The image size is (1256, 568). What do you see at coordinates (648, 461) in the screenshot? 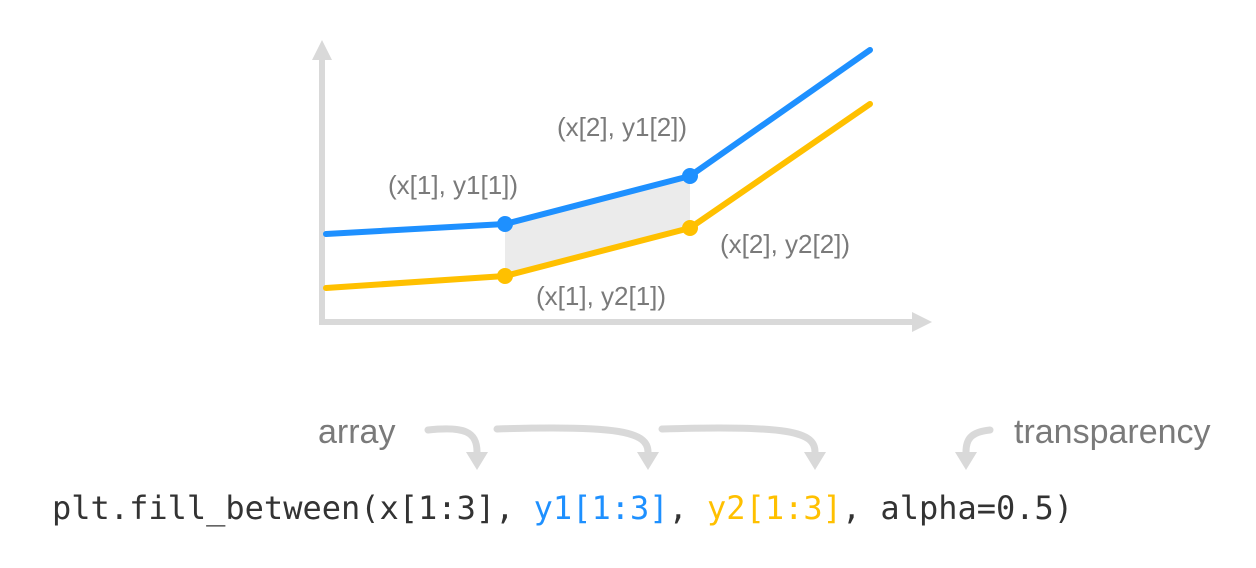
I see `y1-arrowhead` at bounding box center [648, 461].